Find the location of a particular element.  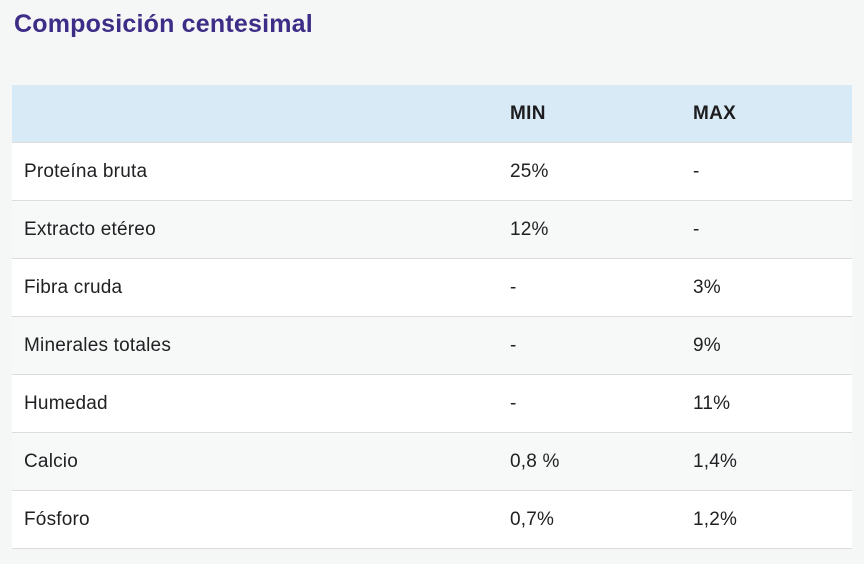

table-header-row: MIN MAX is located at coordinates (432, 113).